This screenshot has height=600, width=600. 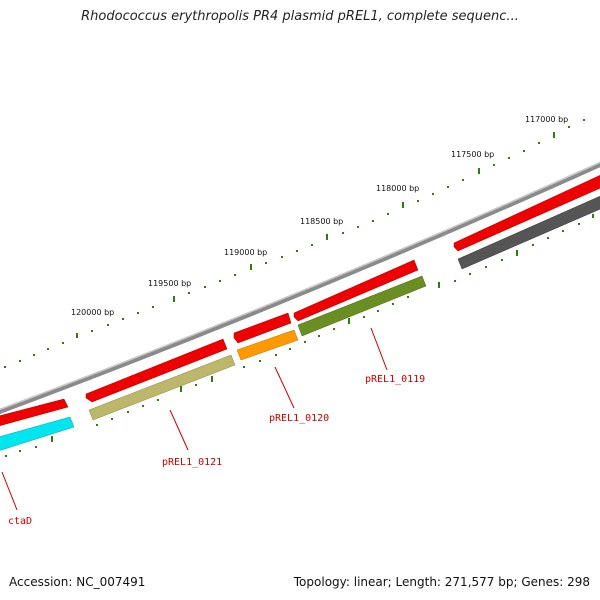 What do you see at coordinates (92, 312) in the screenshot?
I see `tick-label: 120000 bp` at bounding box center [92, 312].